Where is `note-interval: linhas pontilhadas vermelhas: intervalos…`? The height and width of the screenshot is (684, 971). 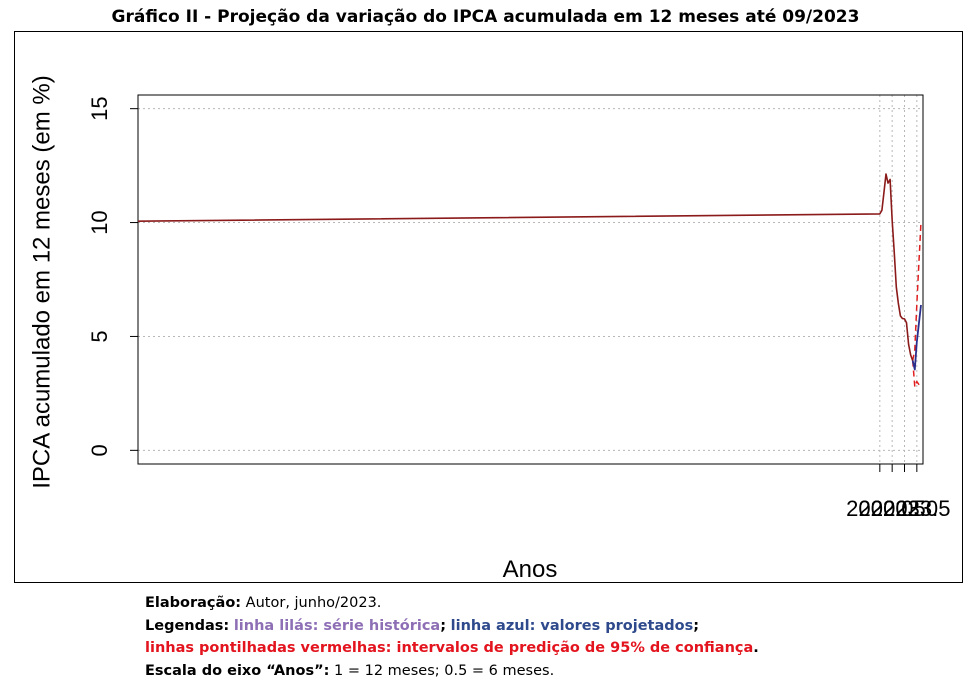
note-interval: linhas pontilhadas vermelhas: intervalos… is located at coordinates (452, 648).